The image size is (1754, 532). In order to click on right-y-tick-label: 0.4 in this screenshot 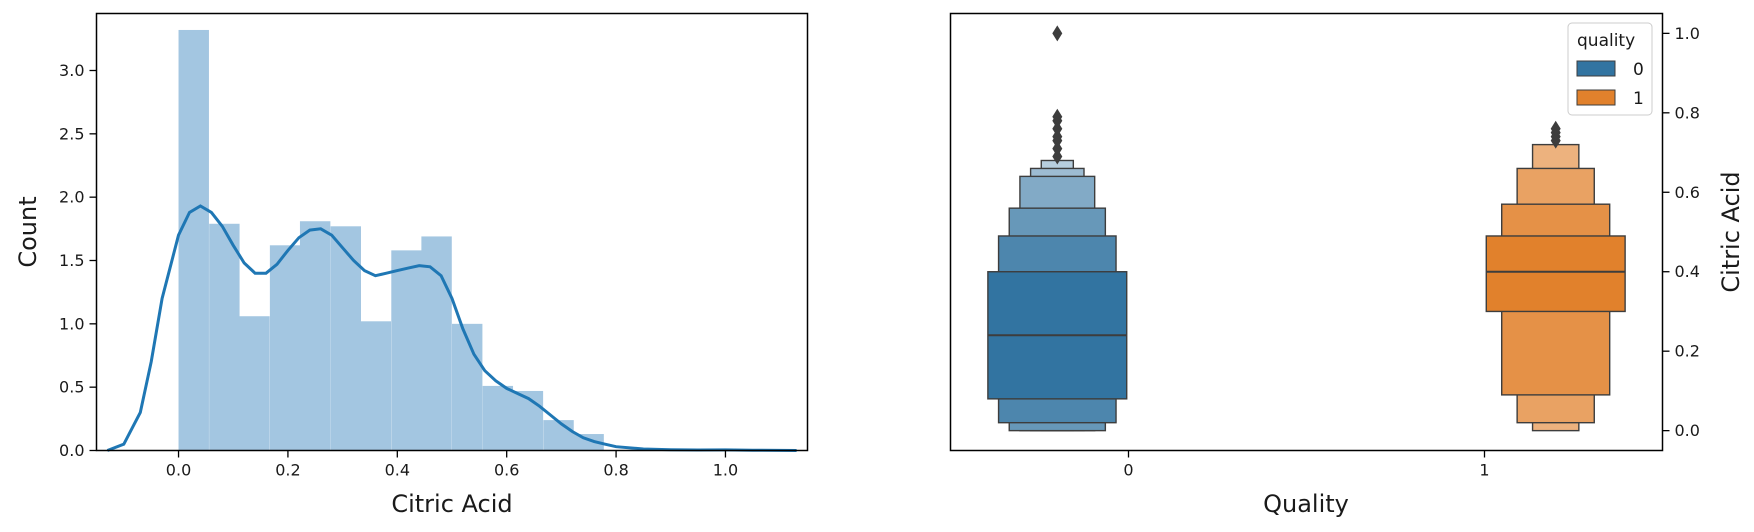, I will do `click(1687, 271)`.